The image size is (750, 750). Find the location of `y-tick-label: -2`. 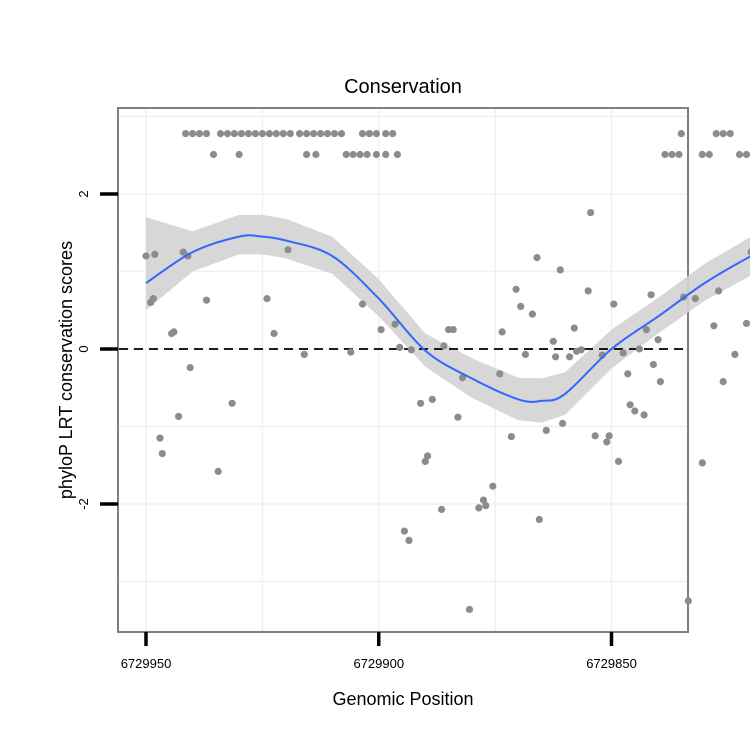

y-tick-label: -2 is located at coordinates (83, 504).